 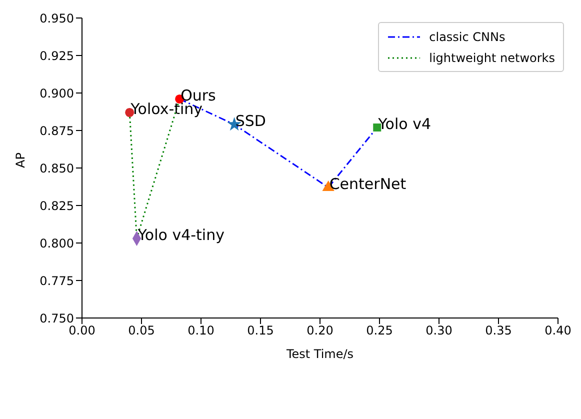 I want to click on x-tick-label: 0.35, so click(x=498, y=331).